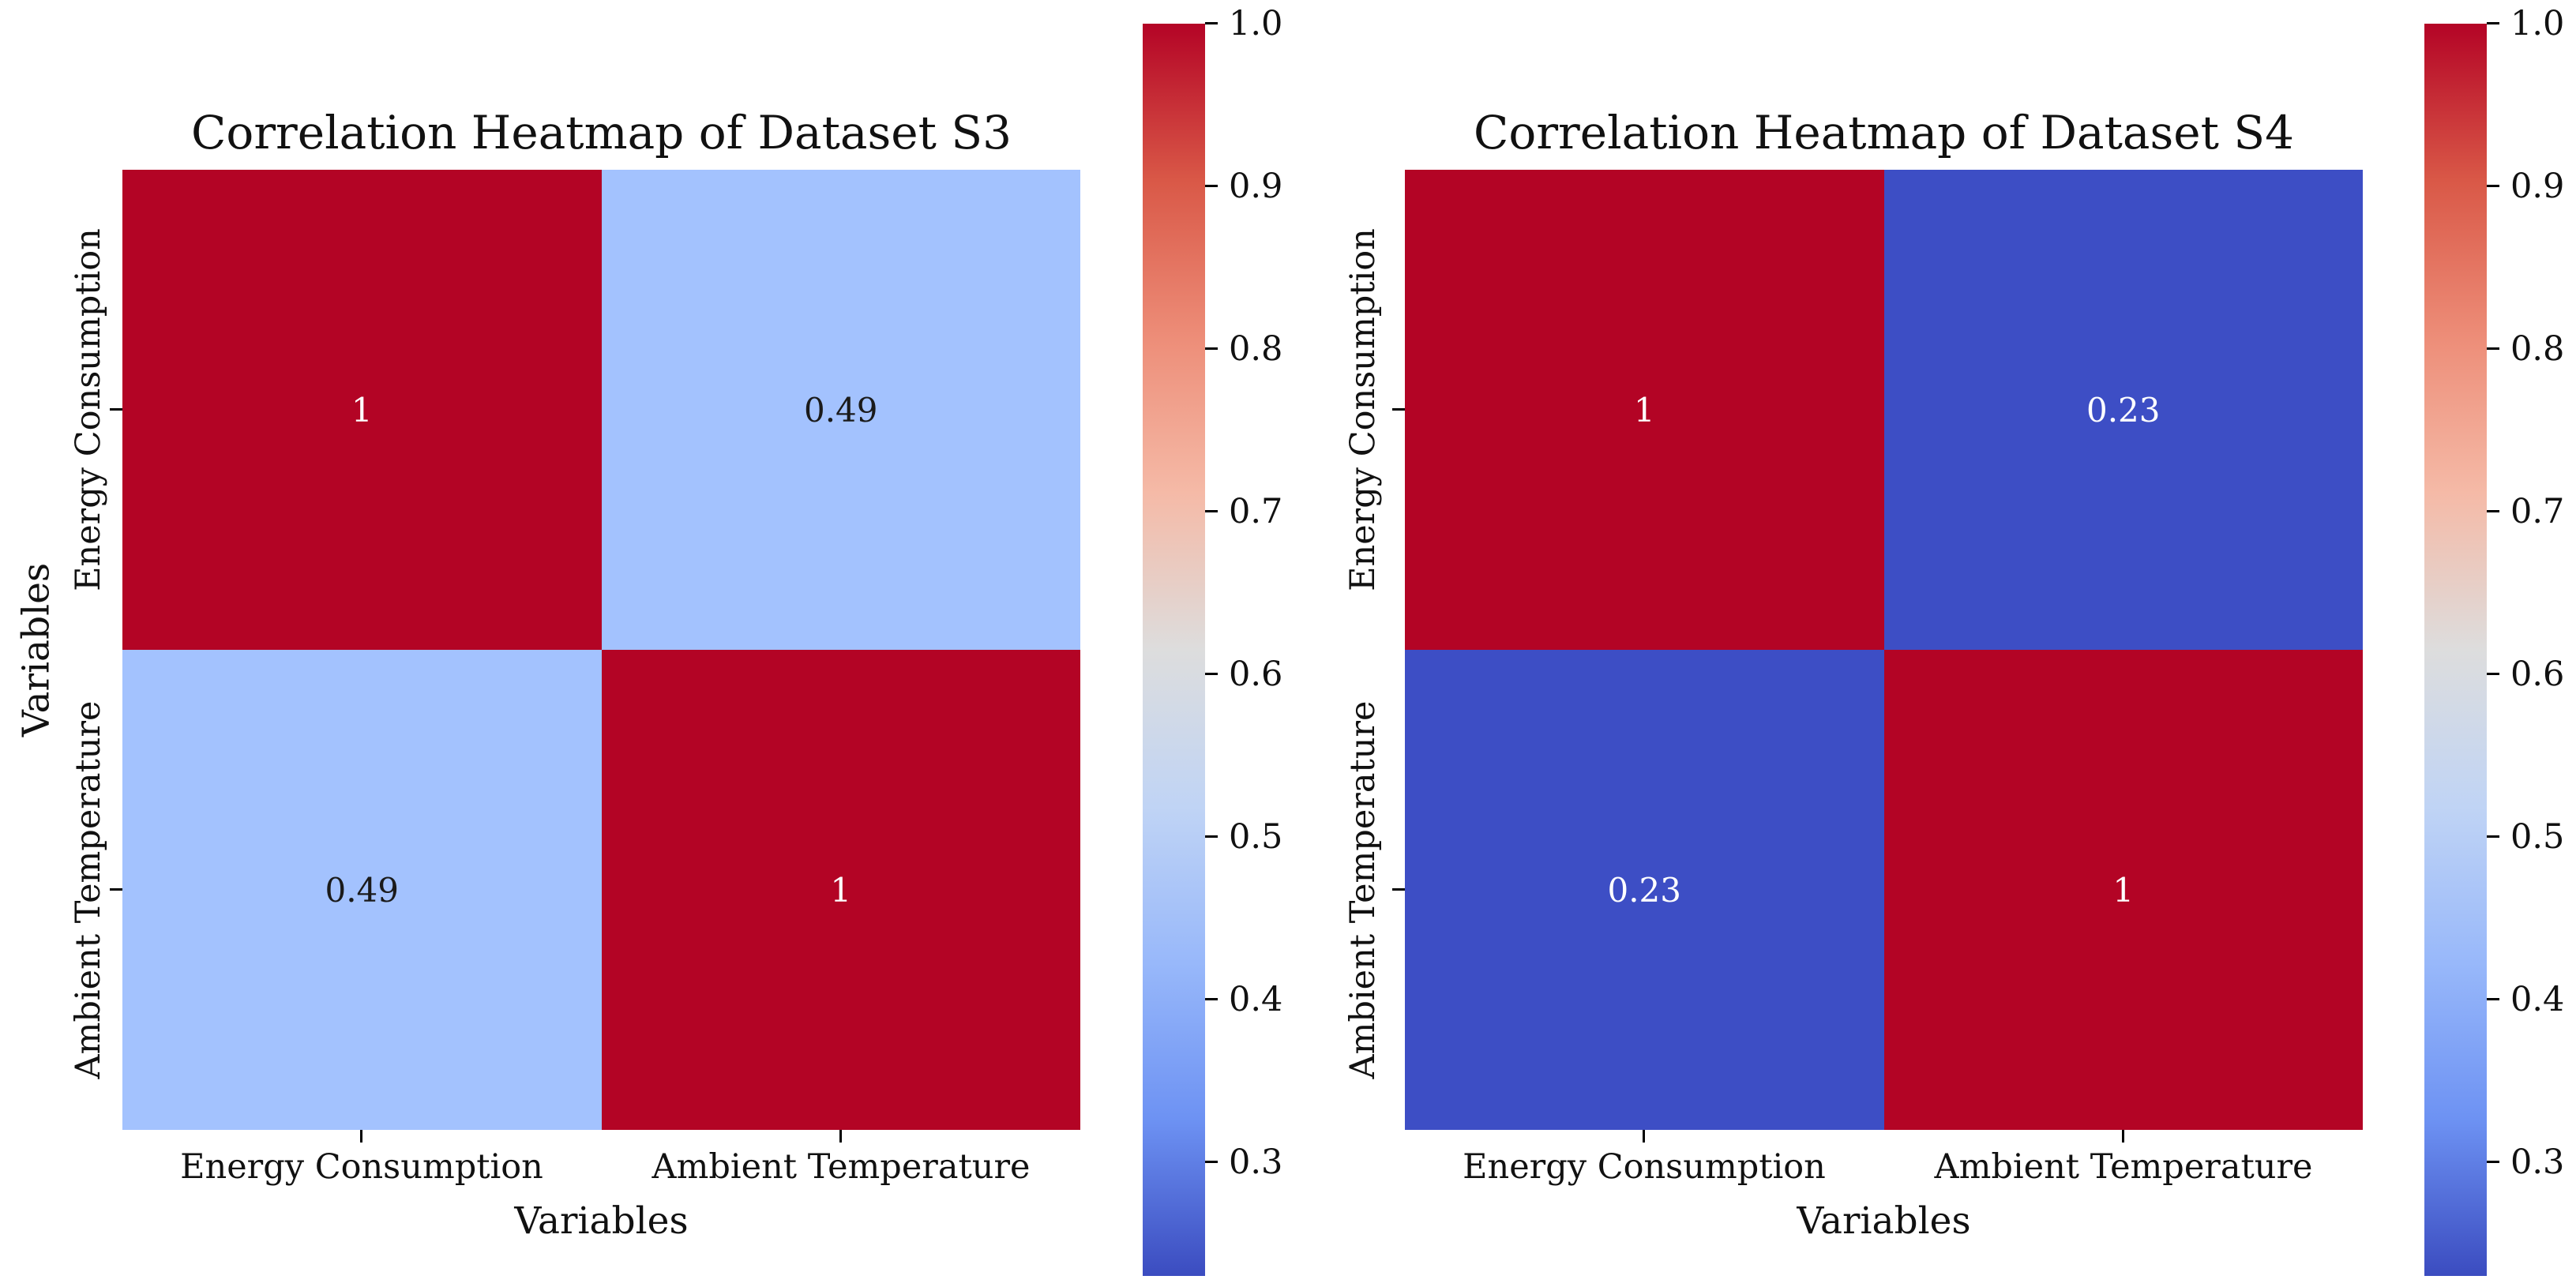  Describe the element at coordinates (1884, 132) in the screenshot. I see `chart-title-s4: Correlation Heatmap of Dataset S4` at that location.